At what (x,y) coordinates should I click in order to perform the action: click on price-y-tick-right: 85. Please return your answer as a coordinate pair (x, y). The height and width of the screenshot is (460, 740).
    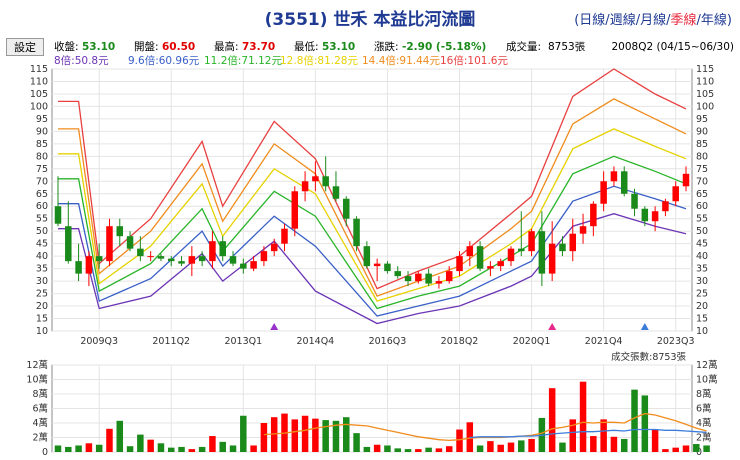
    Looking at the image, I should click on (702, 144).